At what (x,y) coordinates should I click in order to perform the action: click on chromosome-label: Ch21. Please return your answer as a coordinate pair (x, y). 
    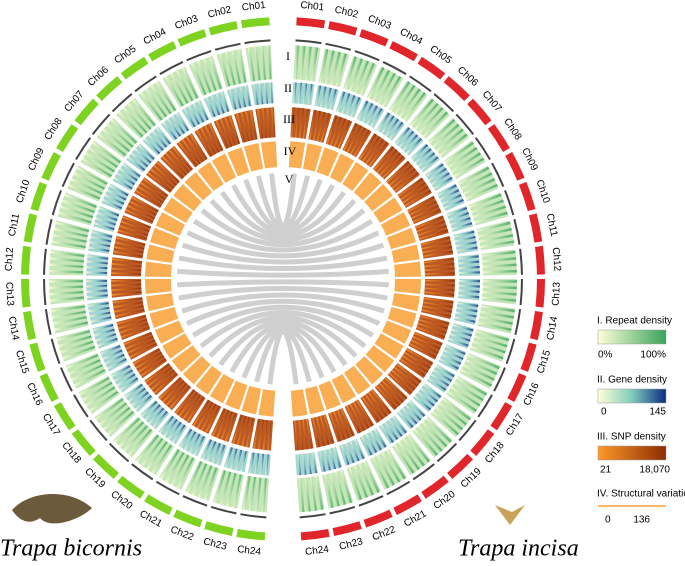
    Looking at the image, I should click on (150, 518).